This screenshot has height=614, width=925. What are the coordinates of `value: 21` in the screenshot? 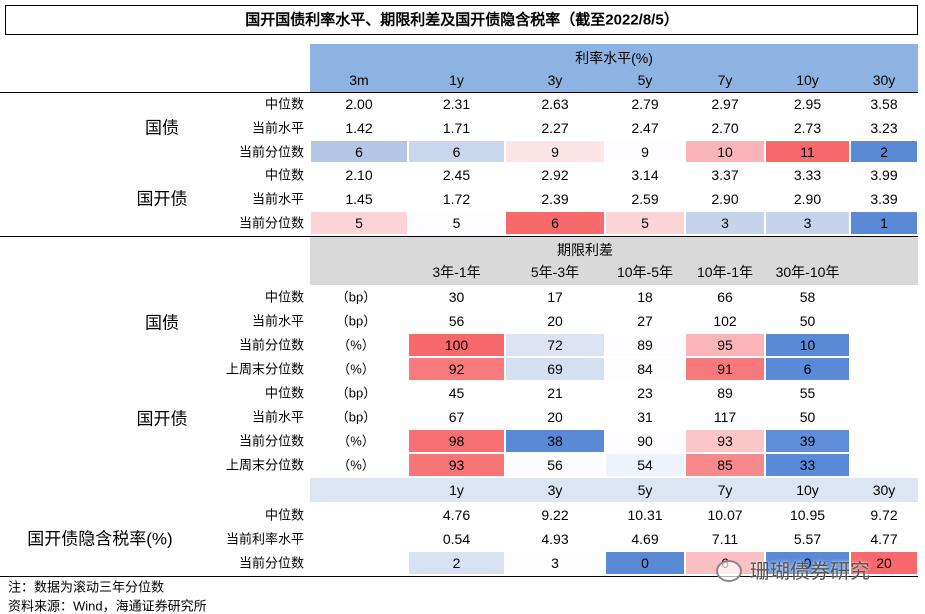 It's located at (555, 393).